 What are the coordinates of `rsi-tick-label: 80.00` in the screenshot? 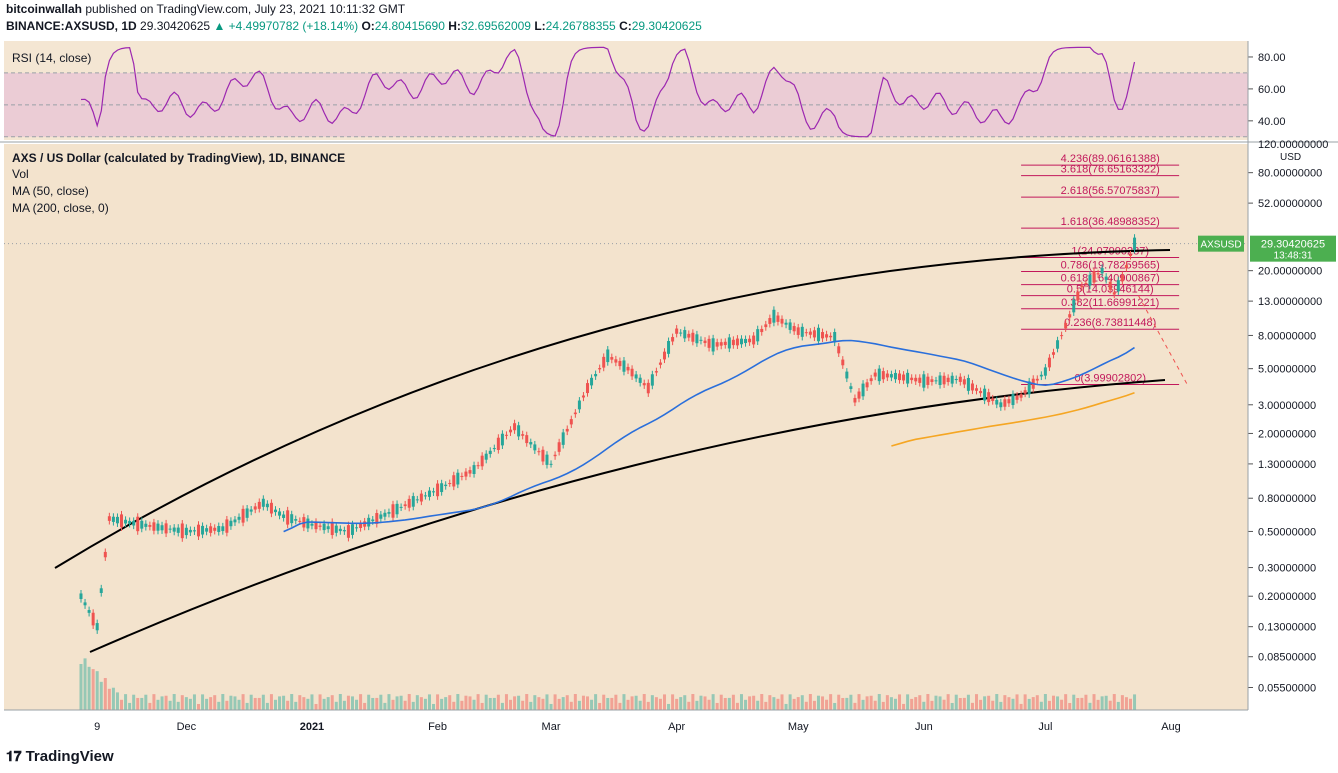 It's located at (1272, 58).